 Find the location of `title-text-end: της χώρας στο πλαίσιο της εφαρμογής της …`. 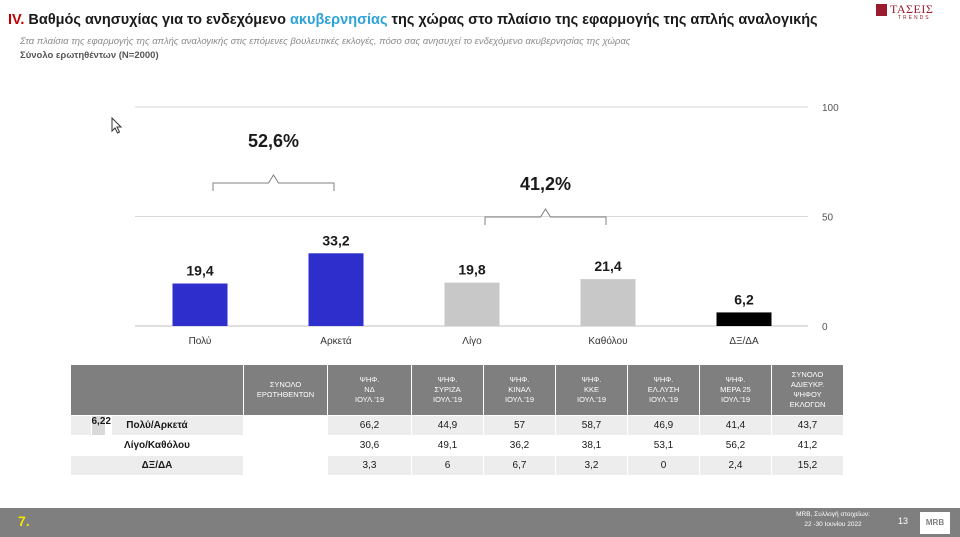

title-text-end: της χώρας στο πλαίσιο της εφαρμογής της … is located at coordinates (602, 20).